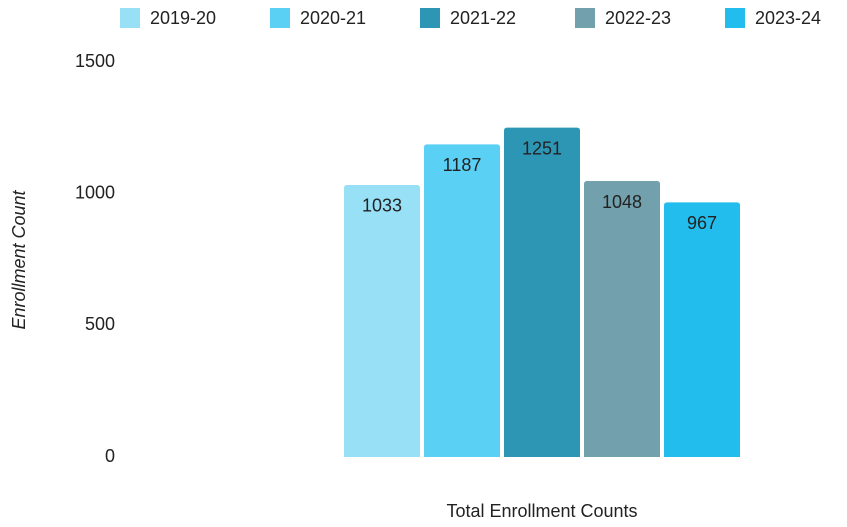 This screenshot has width=847, height=527. Describe the element at coordinates (183, 18) in the screenshot. I see `legend-label: 2019-20` at that location.